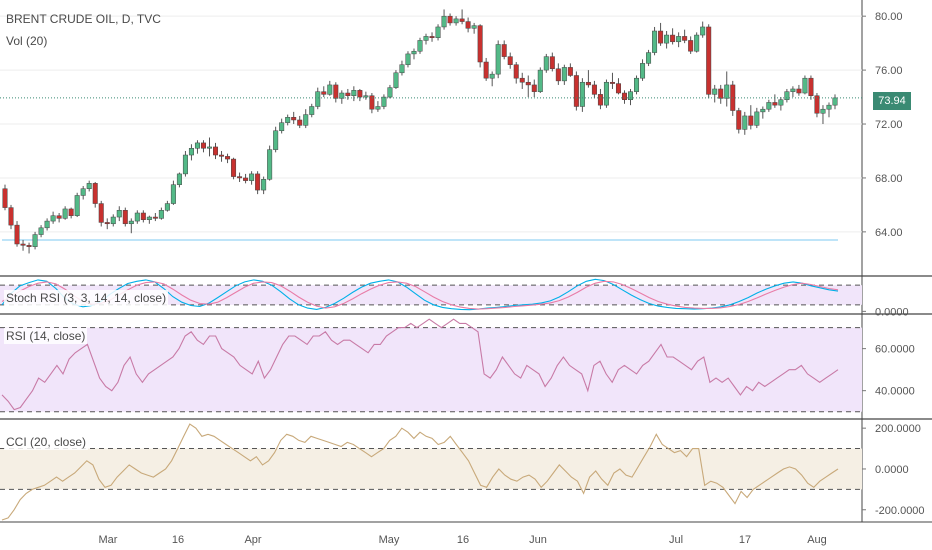 Image resolution: width=932 pixels, height=550 pixels. Describe the element at coordinates (889, 125) in the screenshot. I see `price-tick-label: 72.00` at that location.